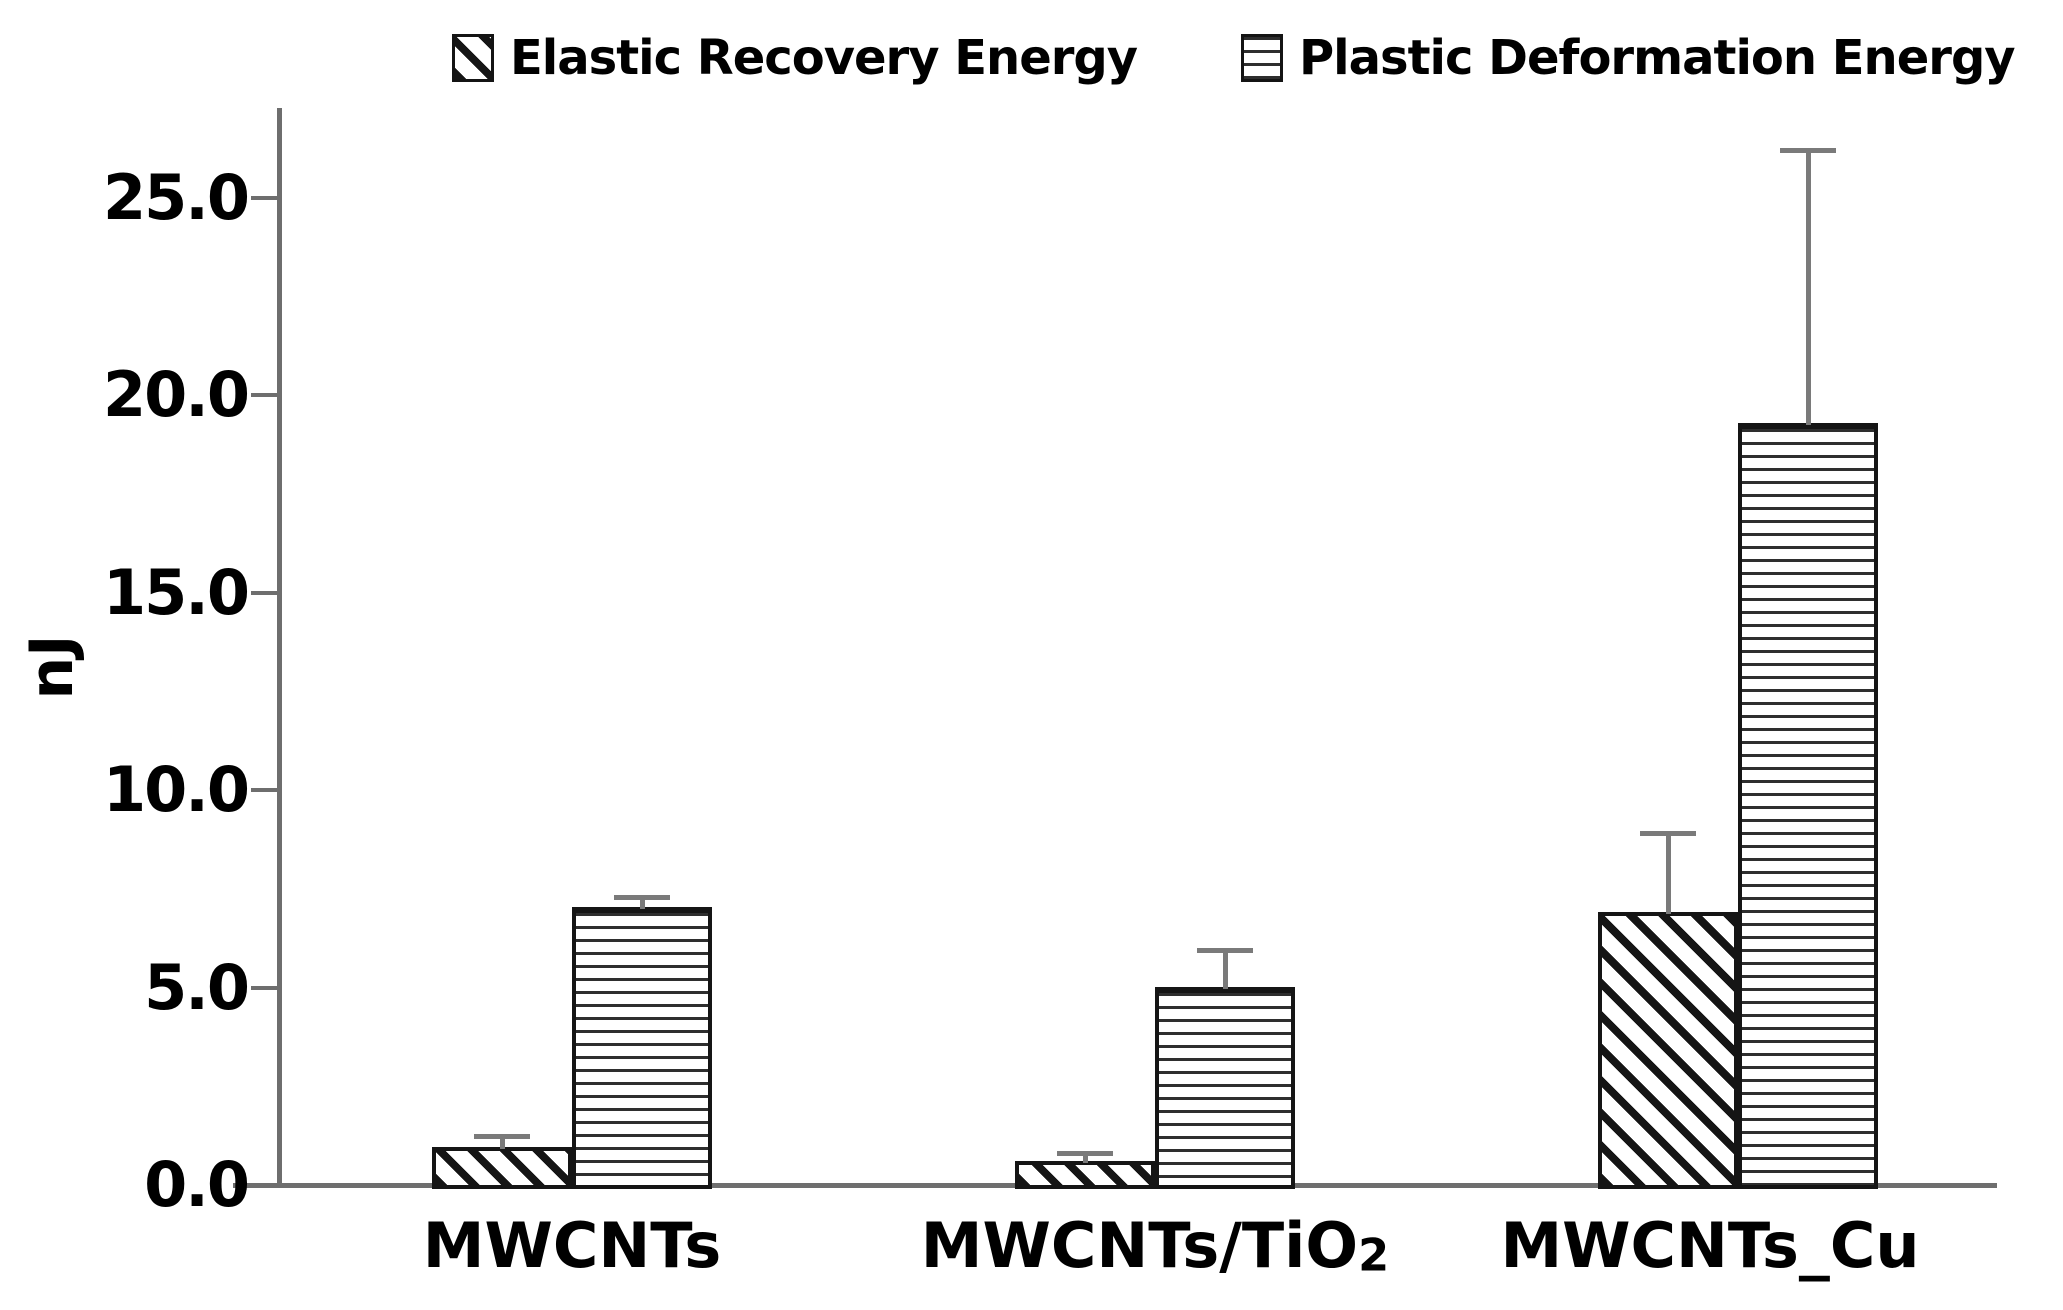 The image size is (2063, 1310). Describe the element at coordinates (1710, 1245) in the screenshot. I see `category-label-mwcnts-cu: MWCNTs_Cu` at that location.